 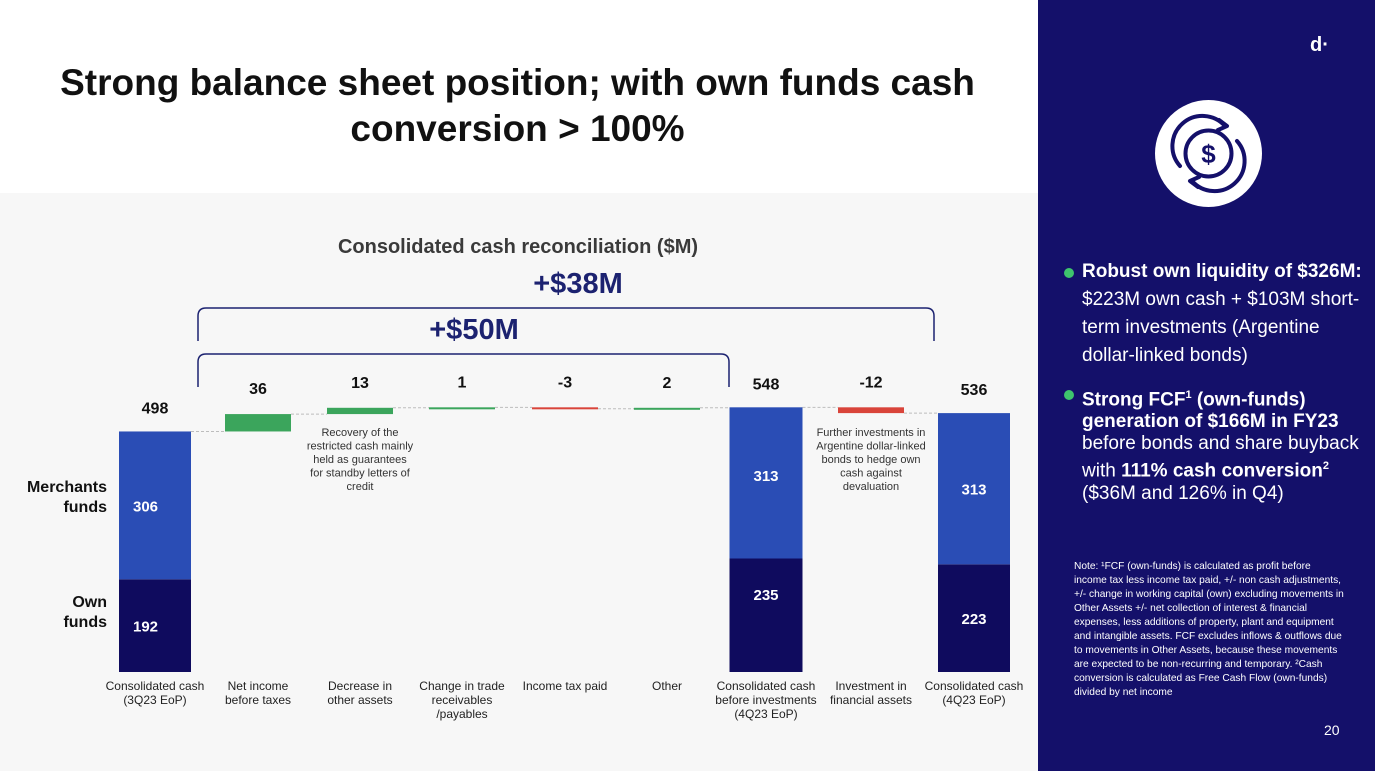 I want to click on bar-value-label-3: 1, so click(x=462, y=382).